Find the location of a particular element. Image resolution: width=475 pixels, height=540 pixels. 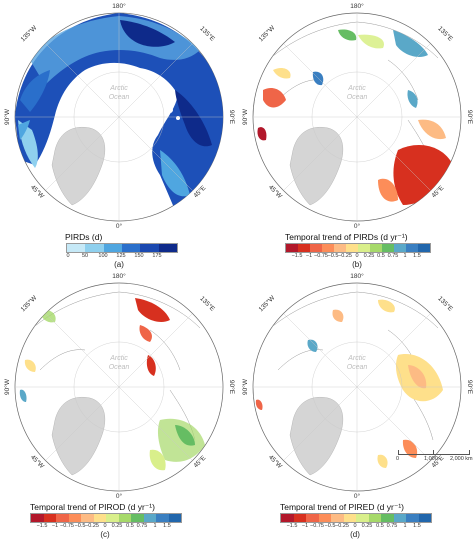

panel-label-b: (b) is located at coordinates (357, 264).